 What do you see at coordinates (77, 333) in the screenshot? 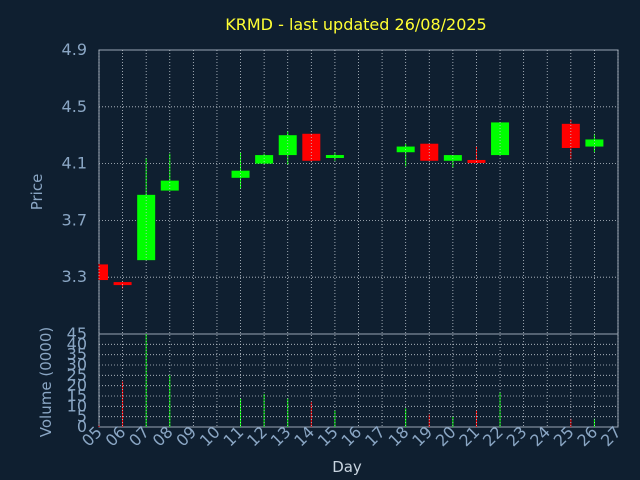
I see `volume-tick-label: 45` at bounding box center [77, 333].